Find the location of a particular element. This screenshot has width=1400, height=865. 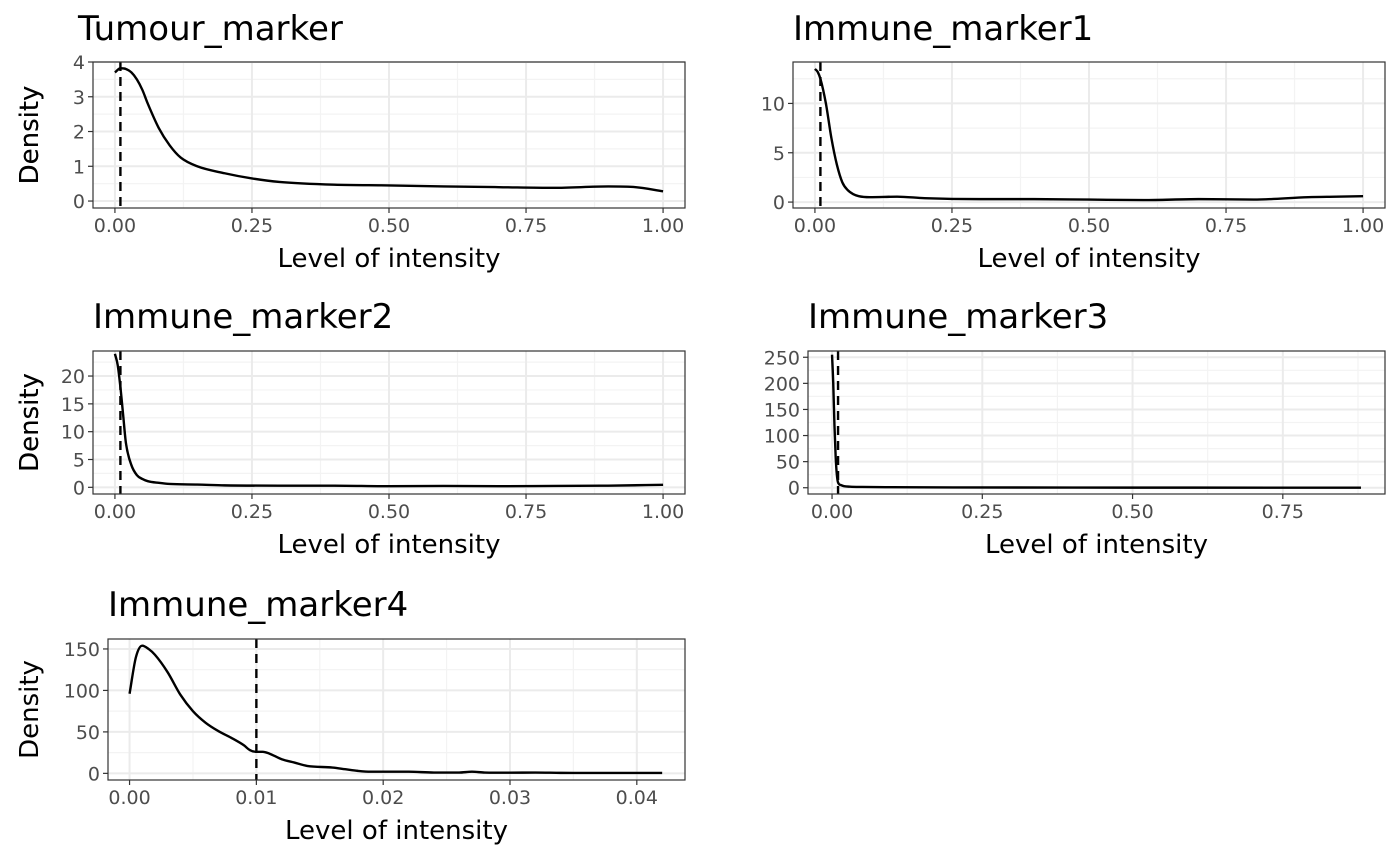

y-tick-label: 15 is located at coordinates (73, 405).